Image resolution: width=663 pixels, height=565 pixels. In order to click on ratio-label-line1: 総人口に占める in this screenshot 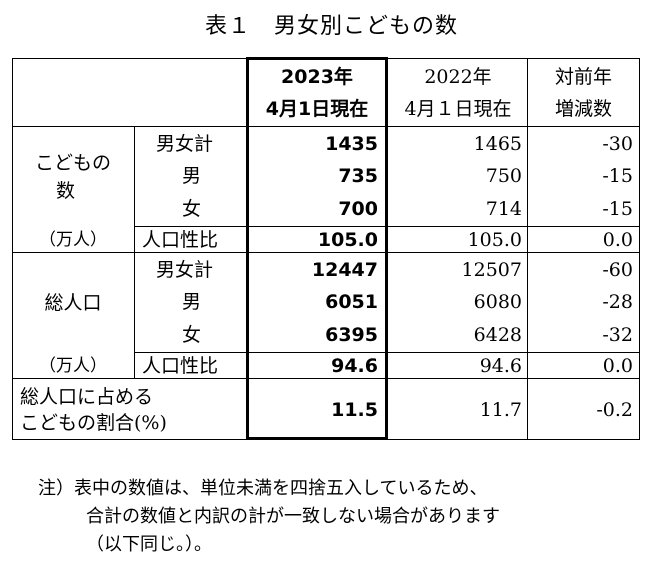, I will do `click(87, 397)`.